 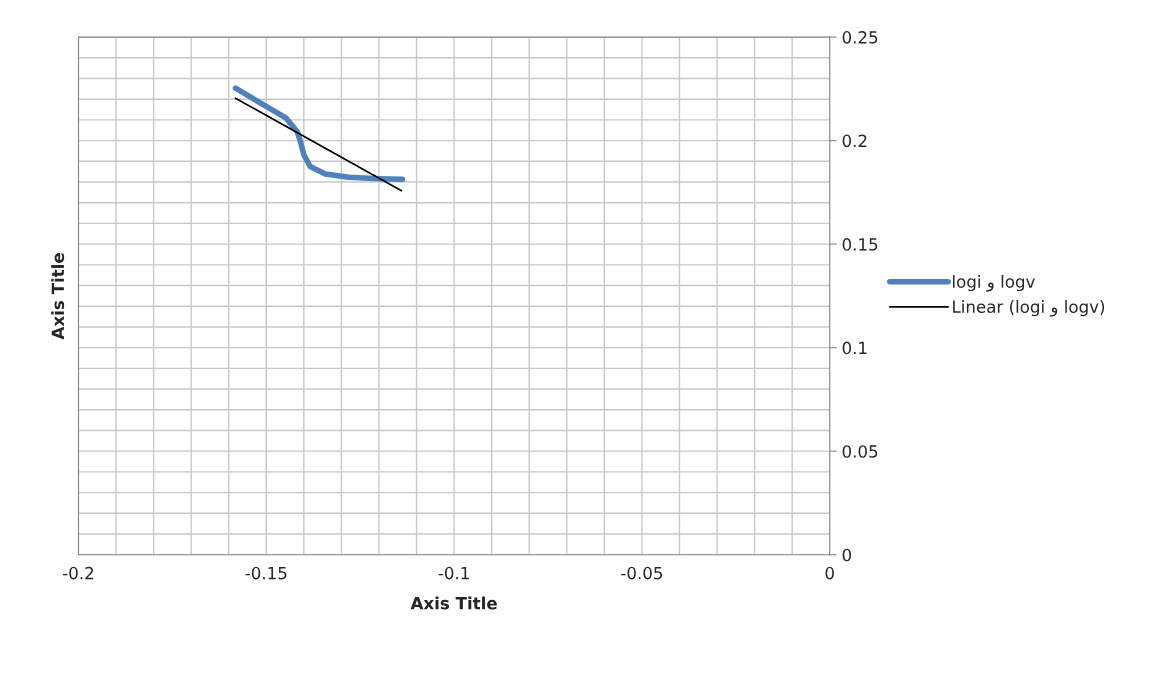 I want to click on y-tick-label: 0.05, so click(x=860, y=451).